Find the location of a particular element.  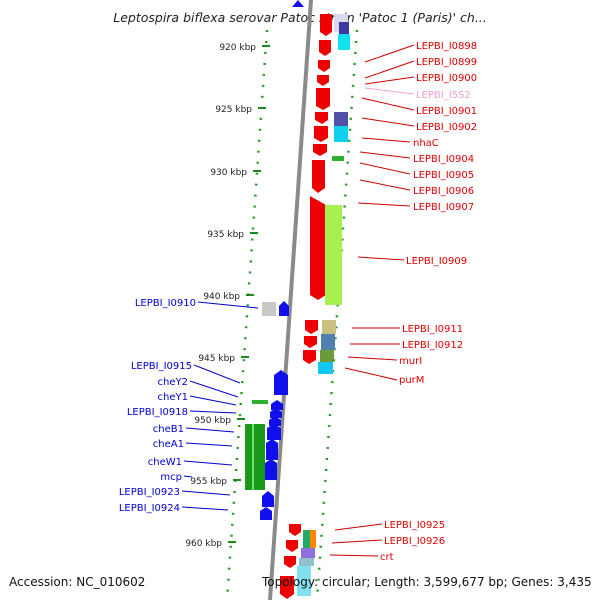

svg-text: 920 kbp is located at coordinates (237, 48).